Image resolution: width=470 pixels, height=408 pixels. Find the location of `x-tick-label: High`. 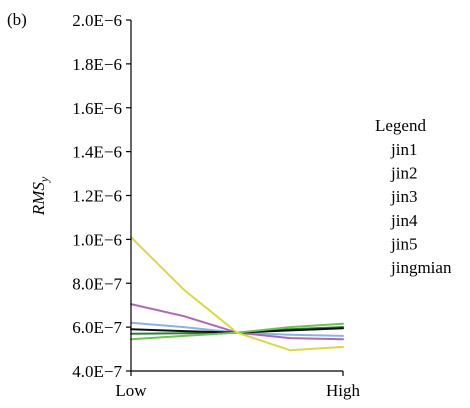

x-tick-label: High is located at coordinates (343, 390).